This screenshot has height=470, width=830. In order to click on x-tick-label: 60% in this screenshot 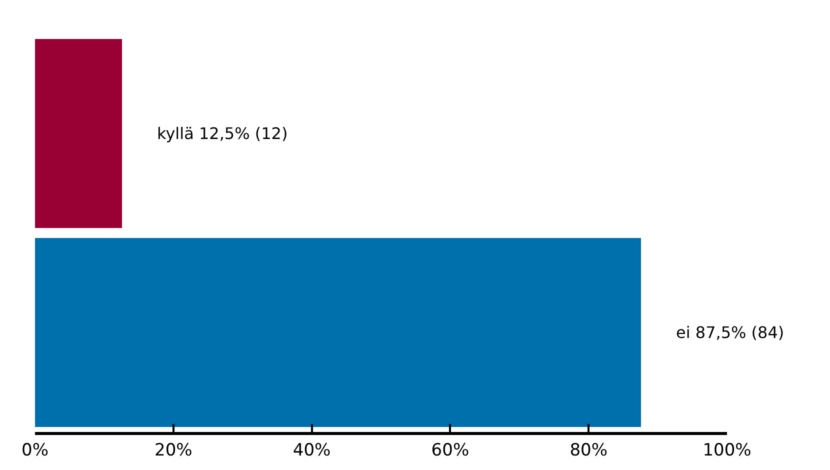, I will do `click(450, 450)`.